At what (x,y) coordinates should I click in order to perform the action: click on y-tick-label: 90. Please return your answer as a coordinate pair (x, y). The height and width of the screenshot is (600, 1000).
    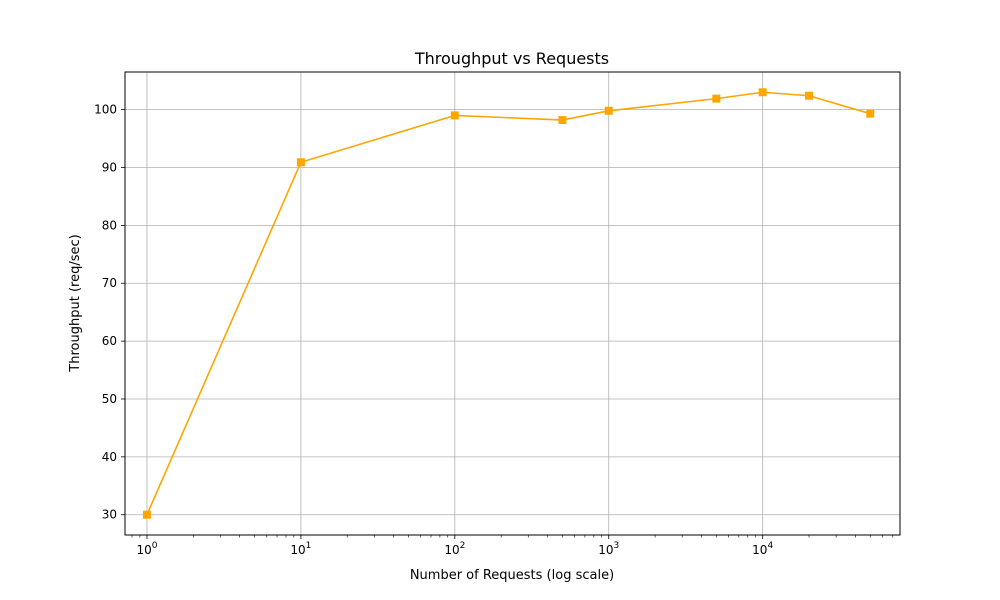
    Looking at the image, I should click on (109, 167).